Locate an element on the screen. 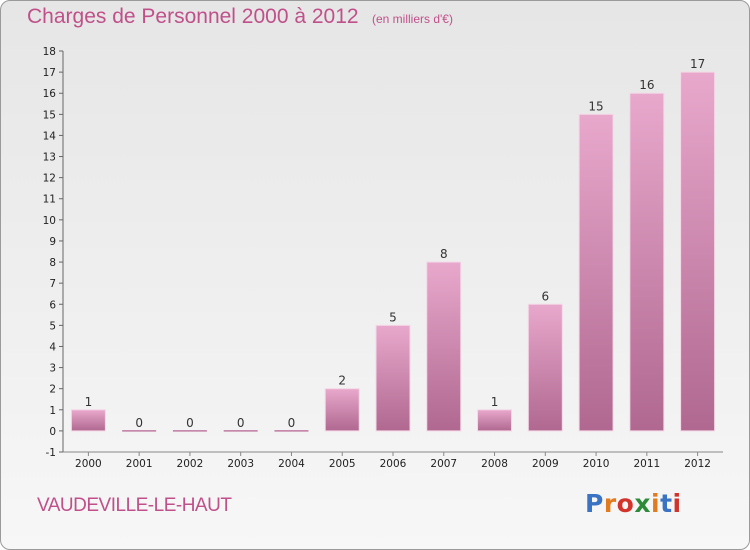 The image size is (750, 550). x-tick-label: 2012 is located at coordinates (697, 464).